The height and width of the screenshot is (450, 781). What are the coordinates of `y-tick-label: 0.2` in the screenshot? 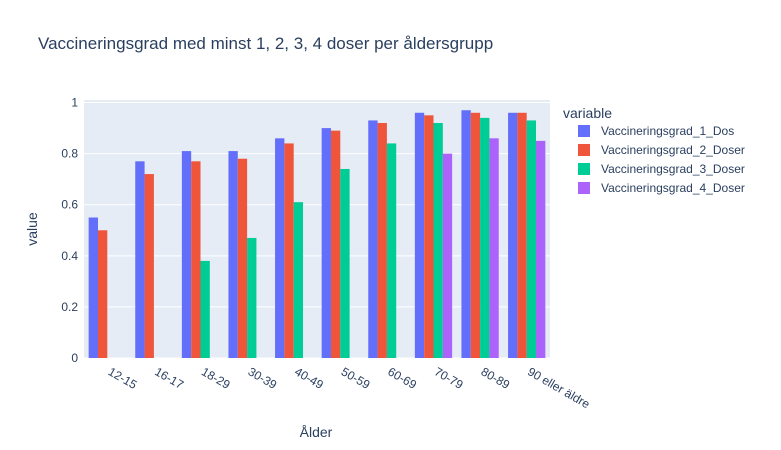 It's located at (69, 307).